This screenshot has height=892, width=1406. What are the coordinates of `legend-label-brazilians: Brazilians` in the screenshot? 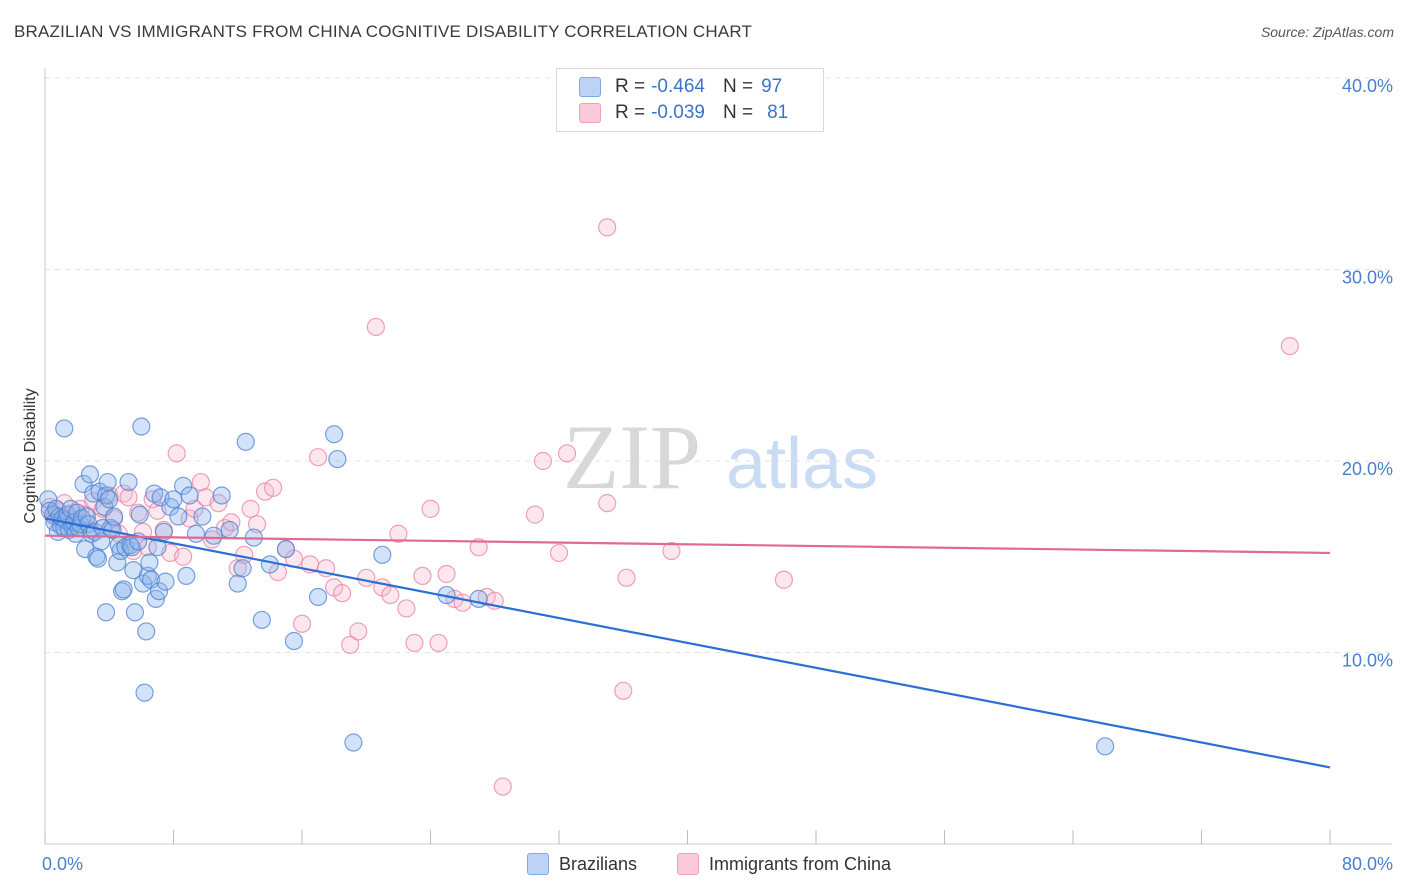 It's located at (598, 863).